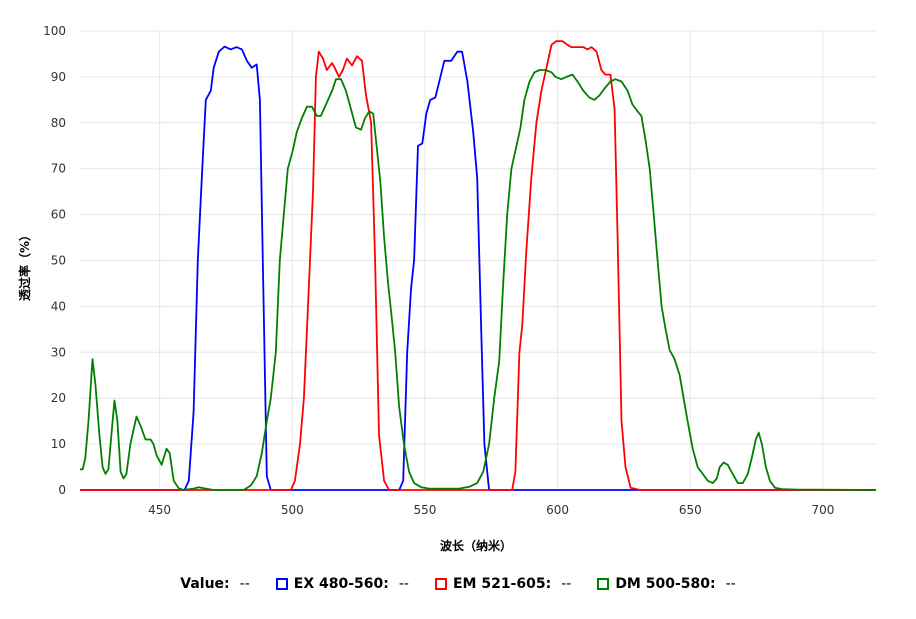  What do you see at coordinates (58, 169) in the screenshot?
I see `y-tick-label: 70` at bounding box center [58, 169].